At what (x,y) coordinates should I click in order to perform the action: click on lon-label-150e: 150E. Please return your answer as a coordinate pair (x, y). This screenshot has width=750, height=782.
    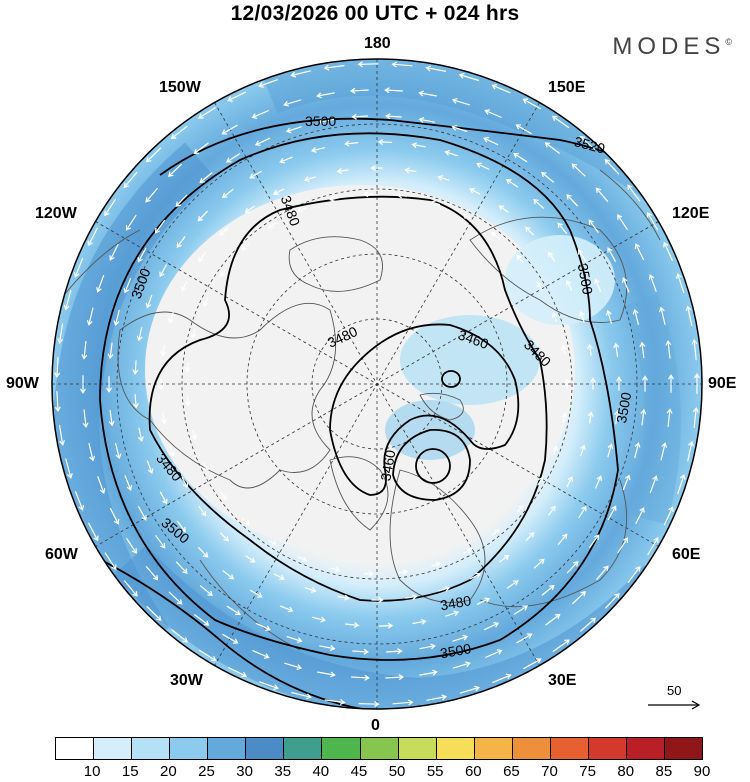
    Looking at the image, I should click on (567, 87).